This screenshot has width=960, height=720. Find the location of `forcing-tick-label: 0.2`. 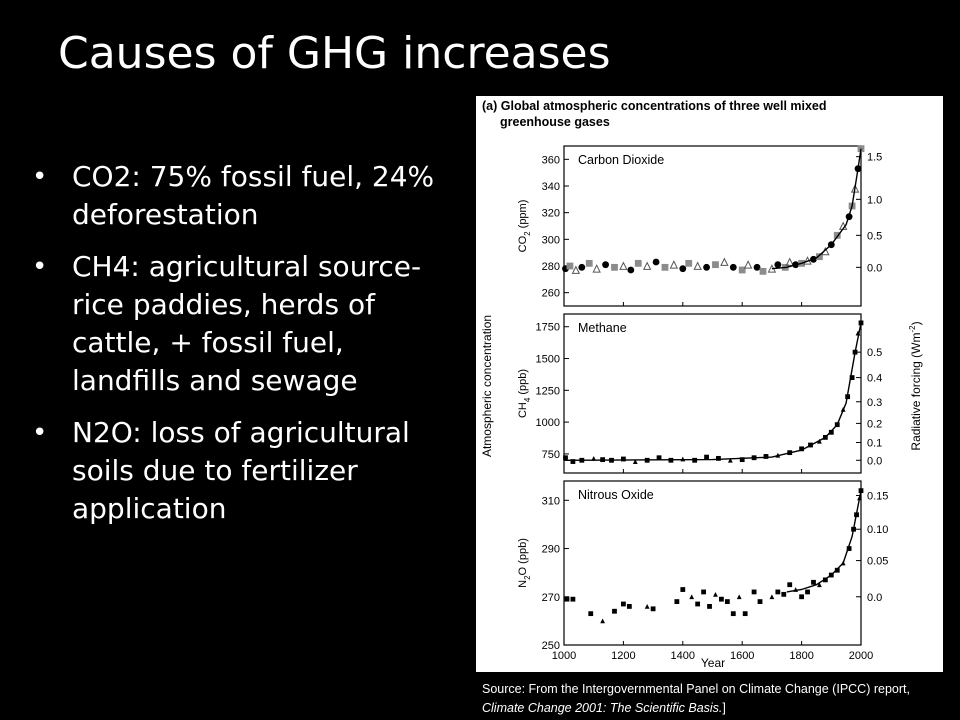

forcing-tick-label: 0.2 is located at coordinates (874, 424).